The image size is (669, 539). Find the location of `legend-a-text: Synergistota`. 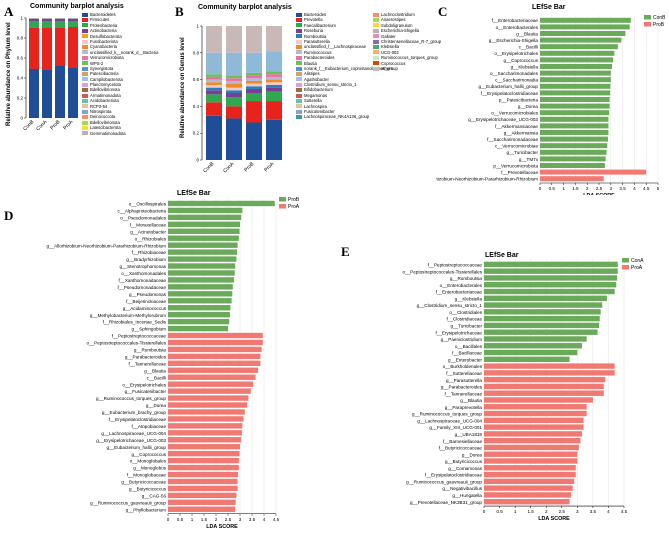

legend-a-text: Synergistota is located at coordinates (102, 68).